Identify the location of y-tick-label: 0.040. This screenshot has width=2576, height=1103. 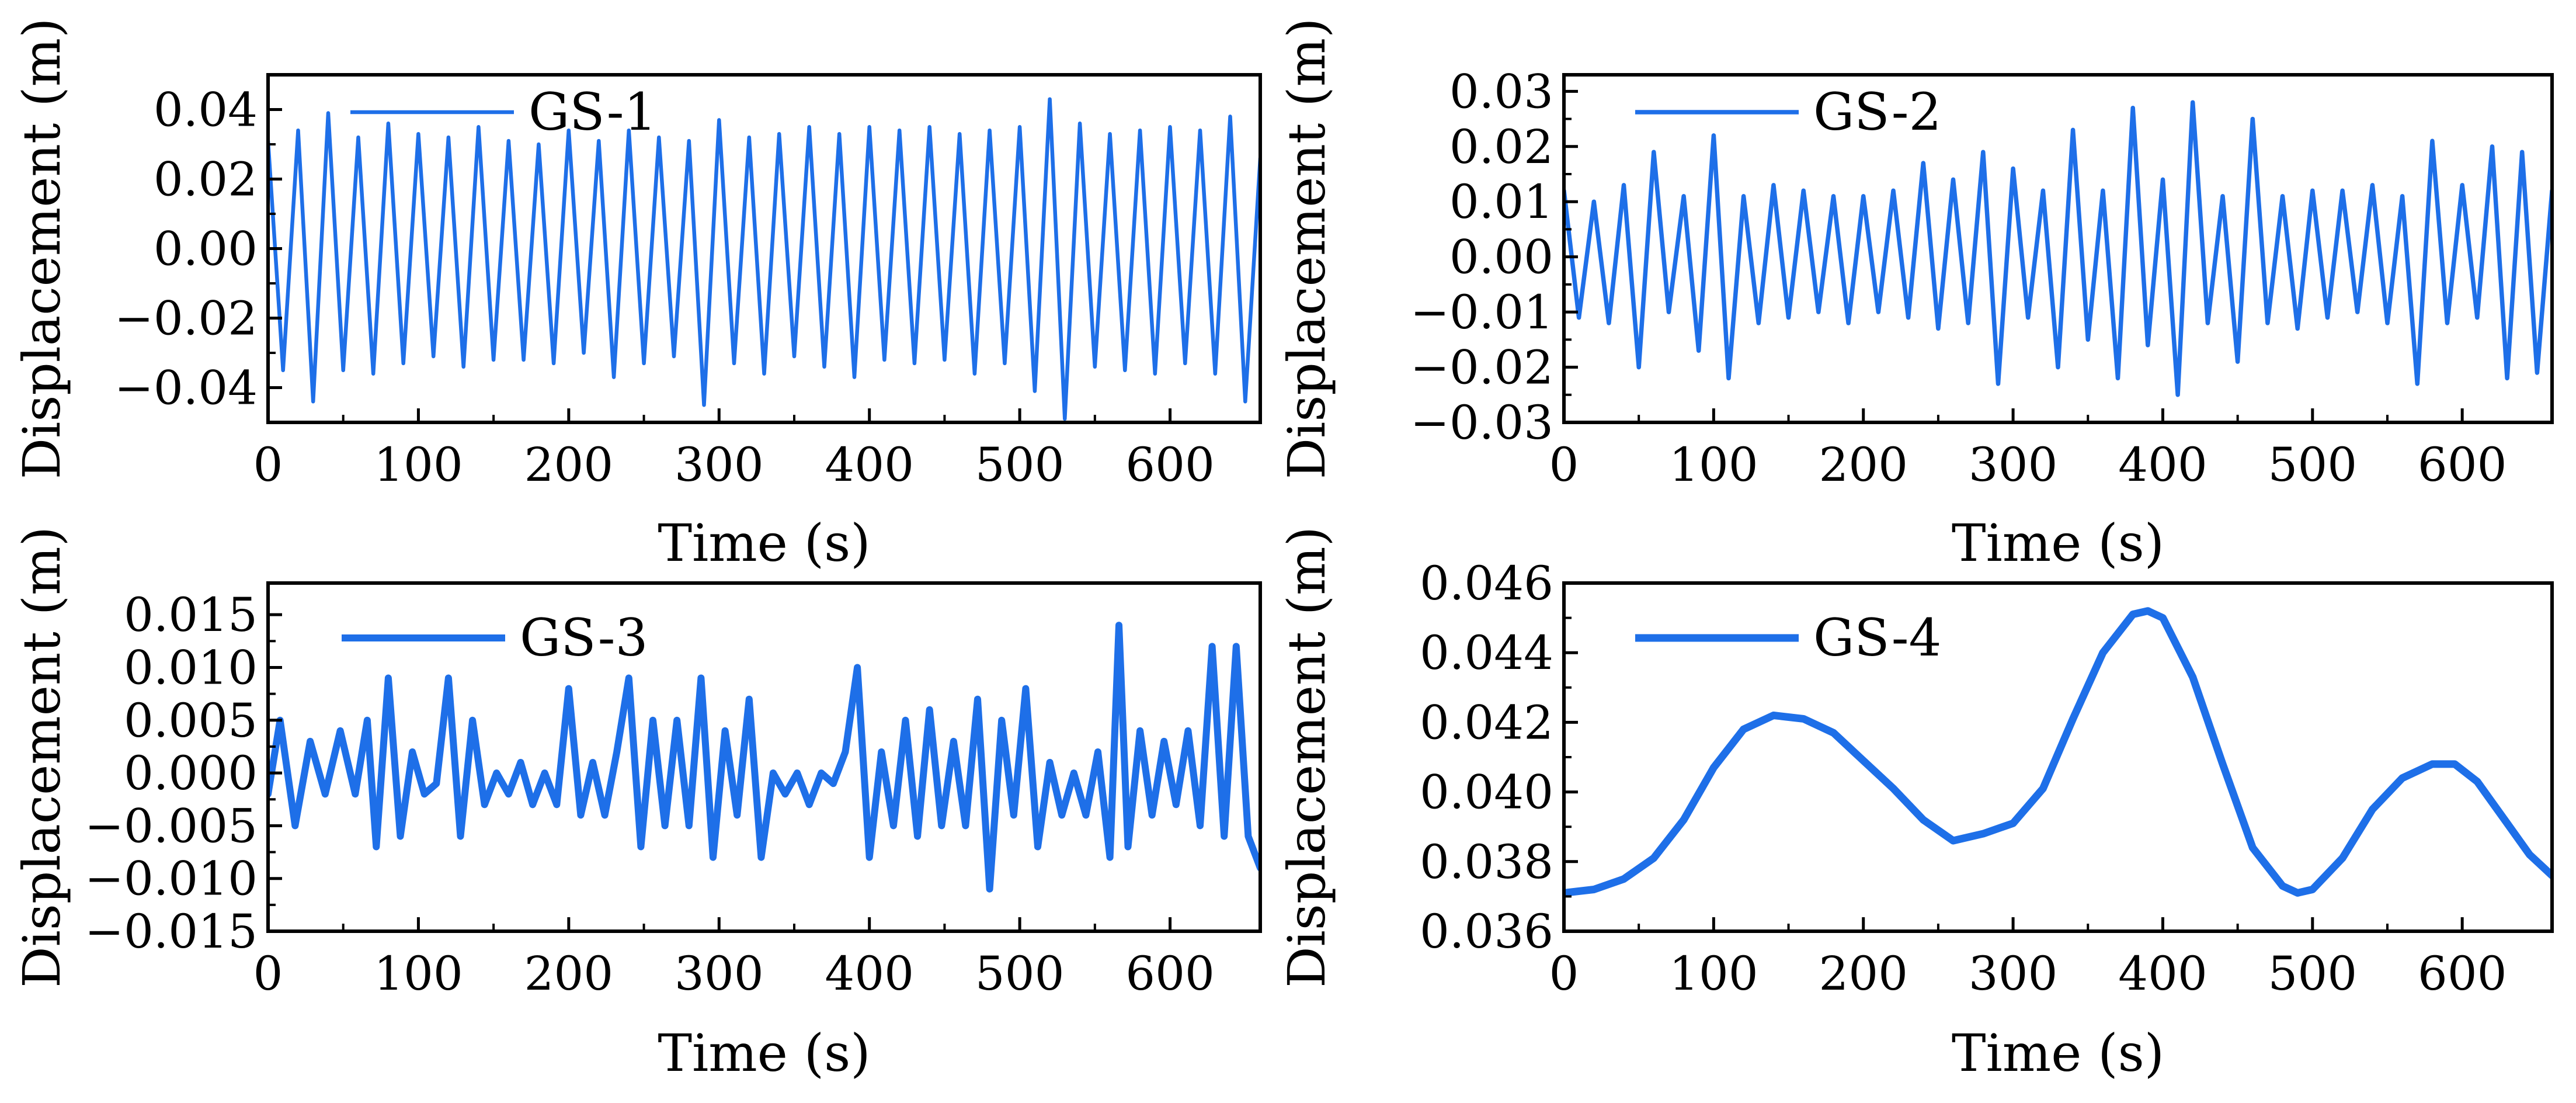
(1487, 793).